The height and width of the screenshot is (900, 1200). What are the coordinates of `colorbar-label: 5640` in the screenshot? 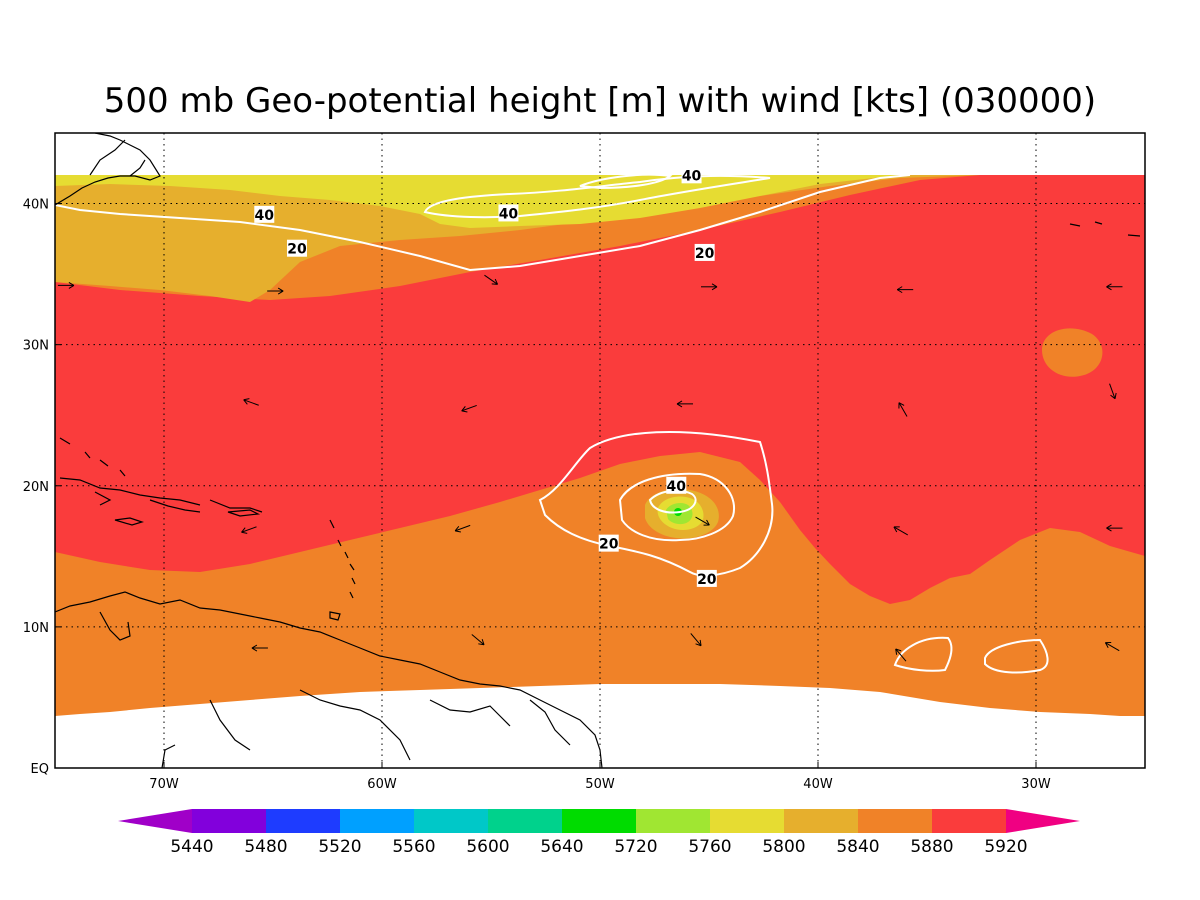 It's located at (561, 847).